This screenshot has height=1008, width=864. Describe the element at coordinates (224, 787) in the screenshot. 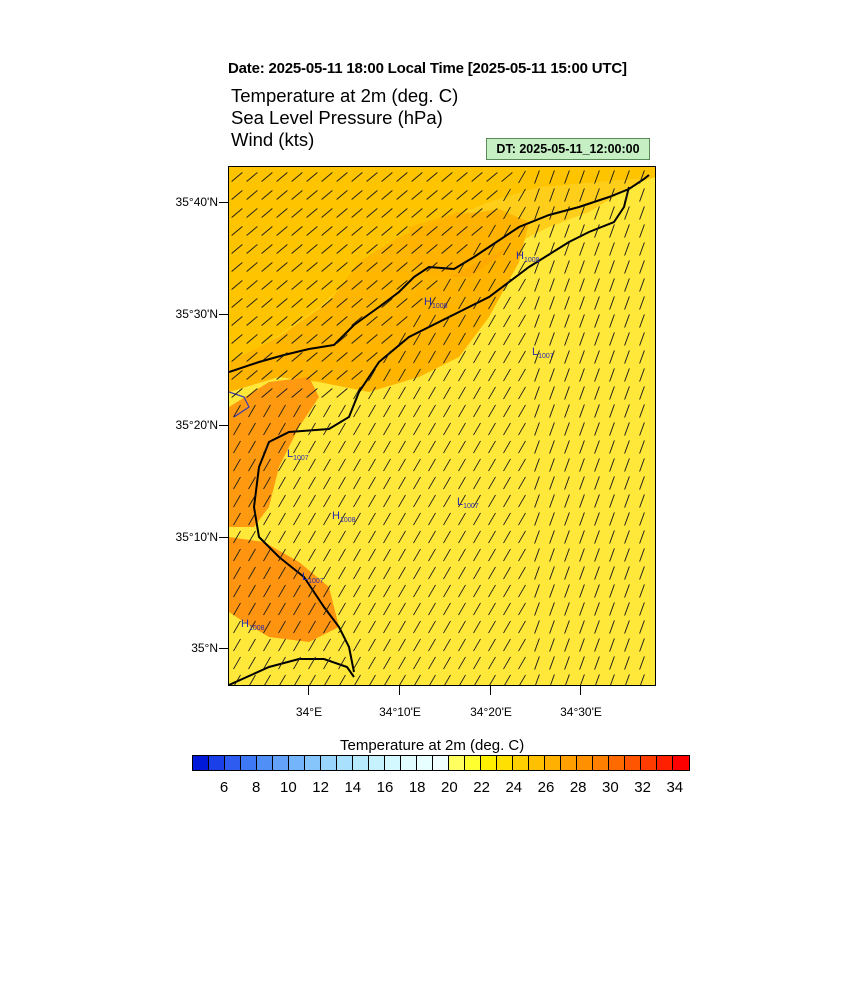

I see `colorbar-tick-label: 6` at that location.